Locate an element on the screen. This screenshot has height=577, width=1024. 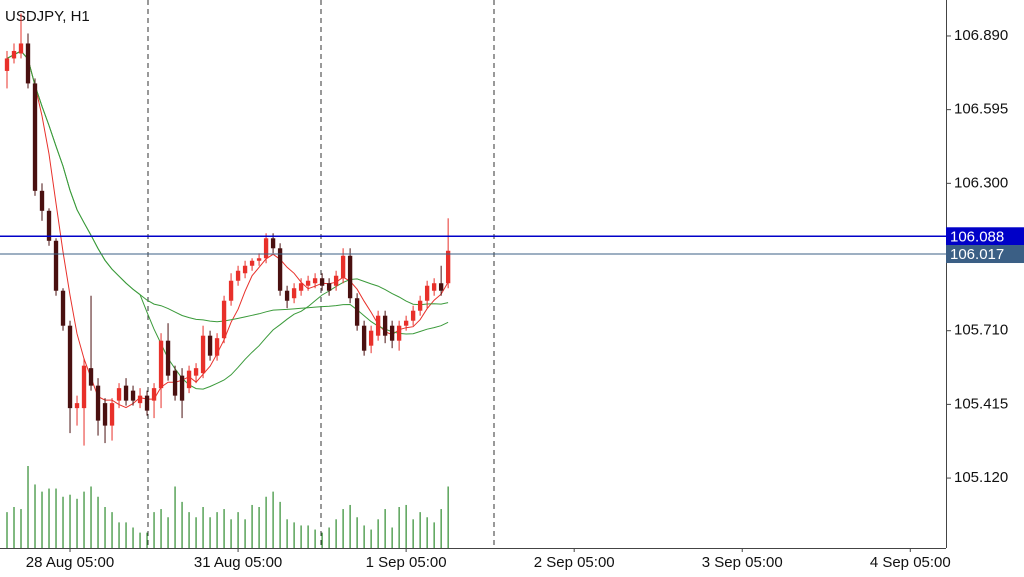
x-tick-label: 31 Aug 05:00 is located at coordinates (238, 562).